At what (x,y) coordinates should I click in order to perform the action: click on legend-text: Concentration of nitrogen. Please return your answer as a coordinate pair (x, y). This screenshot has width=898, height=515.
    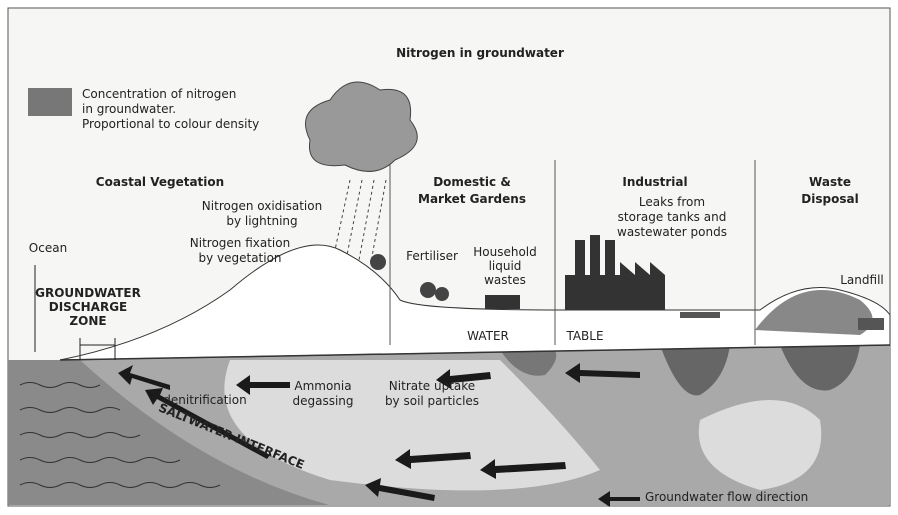
    Looking at the image, I should click on (159, 94).